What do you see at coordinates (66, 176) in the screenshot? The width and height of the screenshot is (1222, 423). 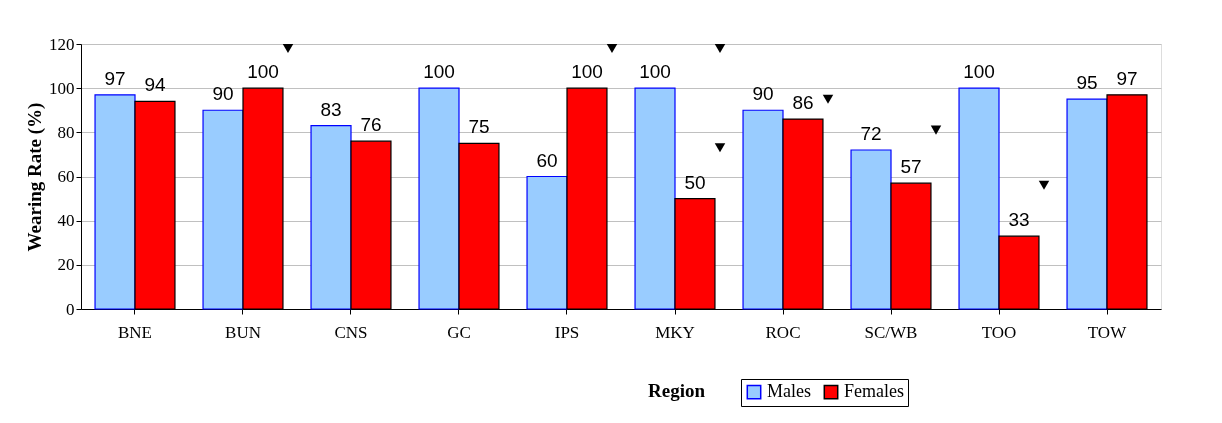 I see `y-tick-label: 60` at bounding box center [66, 176].